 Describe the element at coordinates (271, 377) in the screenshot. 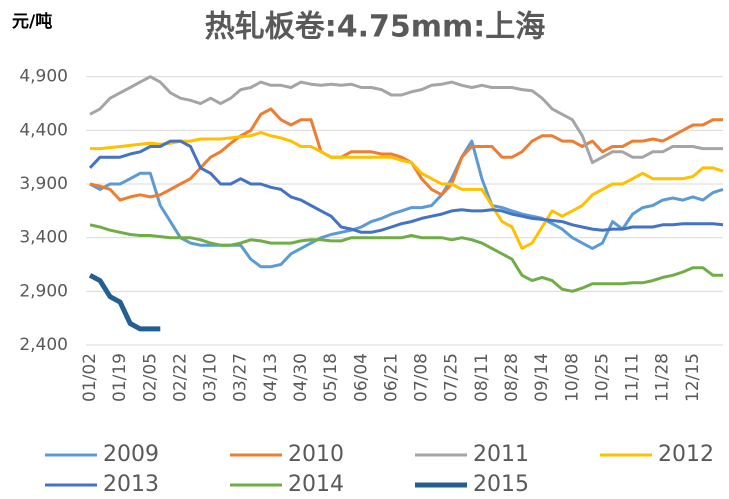

I see `x-tick-label: 04/13` at that location.